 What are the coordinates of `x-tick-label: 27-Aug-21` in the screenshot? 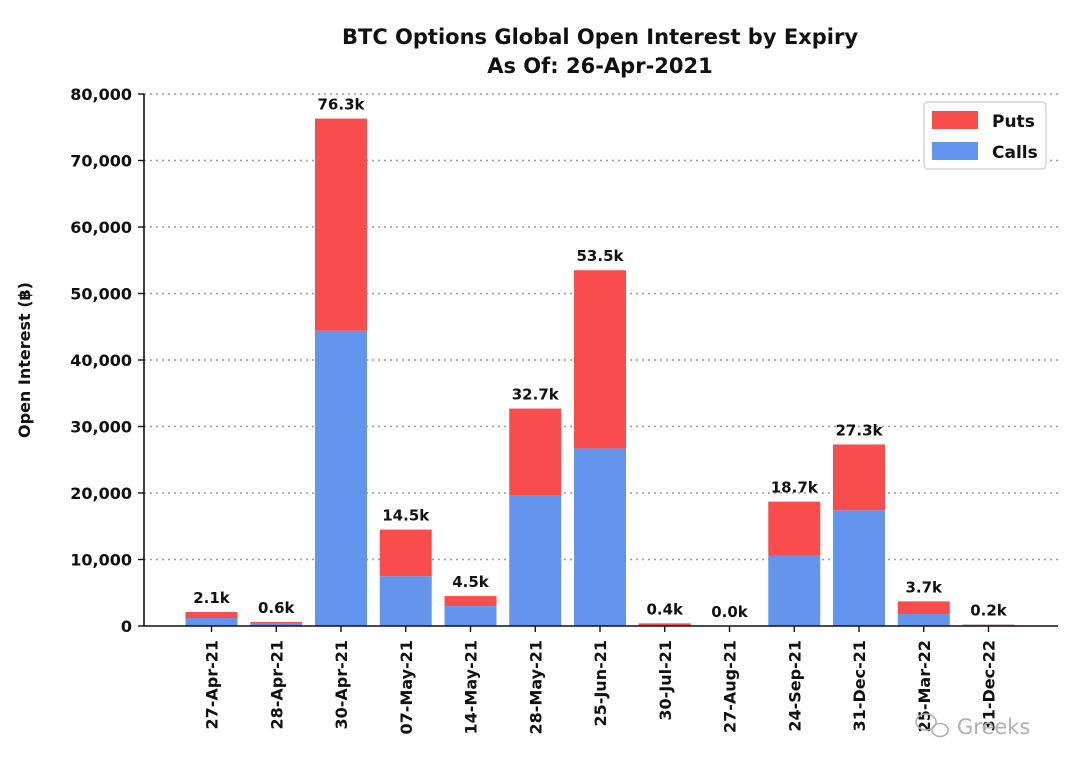 It's located at (730, 686).